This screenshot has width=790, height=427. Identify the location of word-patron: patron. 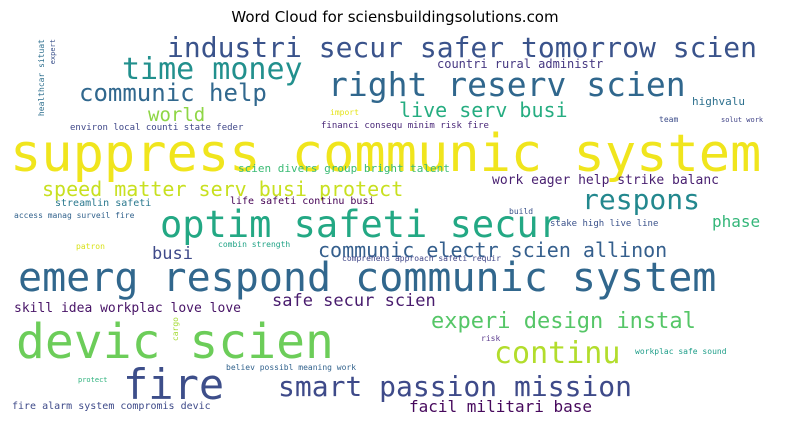
(90, 246).